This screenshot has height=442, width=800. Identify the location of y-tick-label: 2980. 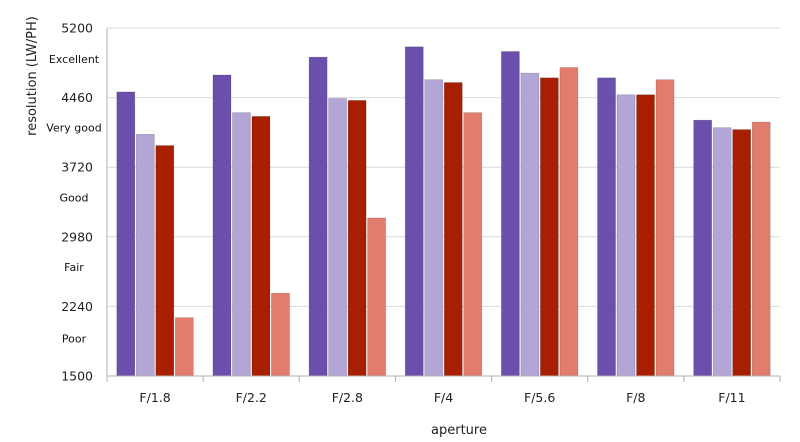
(77, 236).